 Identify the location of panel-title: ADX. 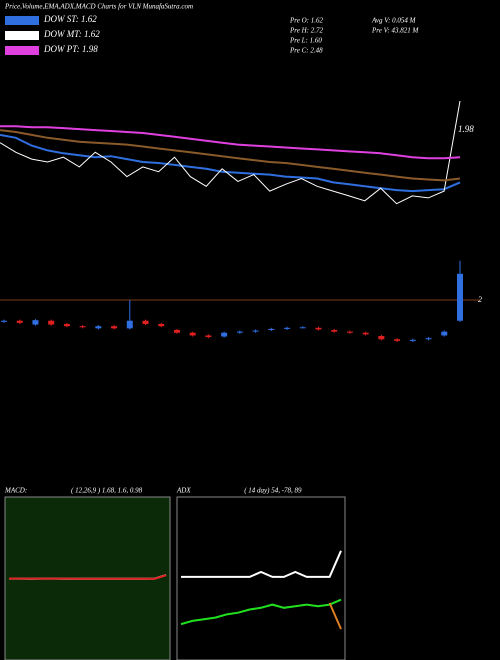
(183, 491).